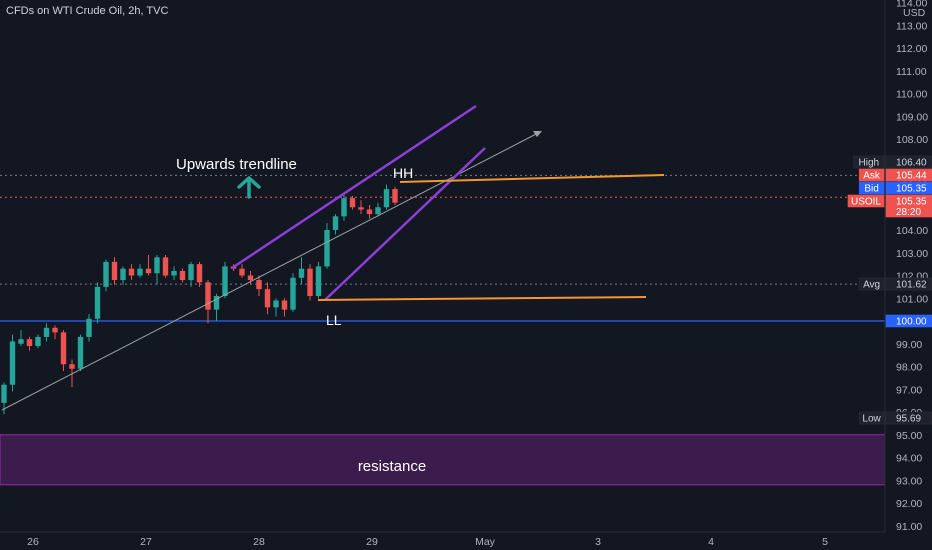 This screenshot has width=932, height=550. I want to click on price-label-value: 106.40, so click(911, 163).